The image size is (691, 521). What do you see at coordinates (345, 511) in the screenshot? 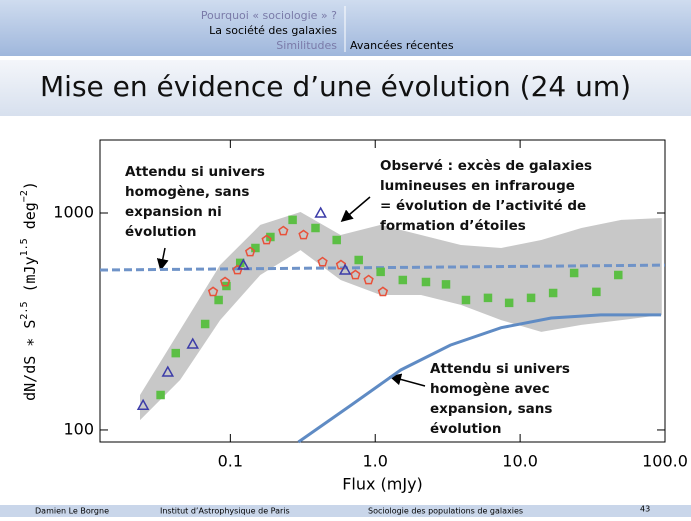
I see `footer-band` at bounding box center [345, 511].